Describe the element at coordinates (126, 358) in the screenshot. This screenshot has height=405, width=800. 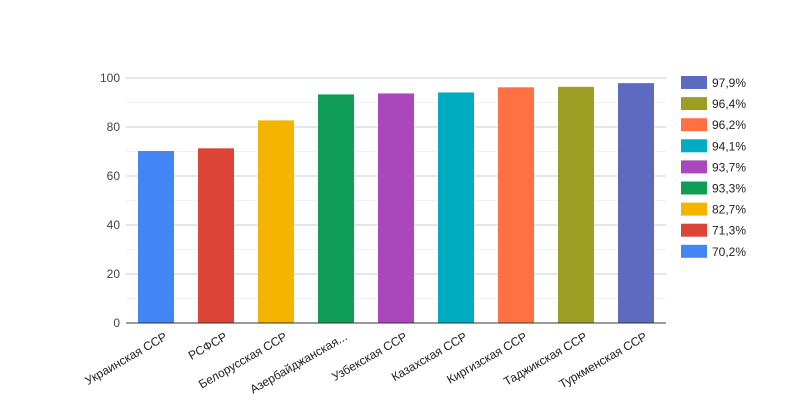
I see `x-category-label: Украинская ССР` at that location.